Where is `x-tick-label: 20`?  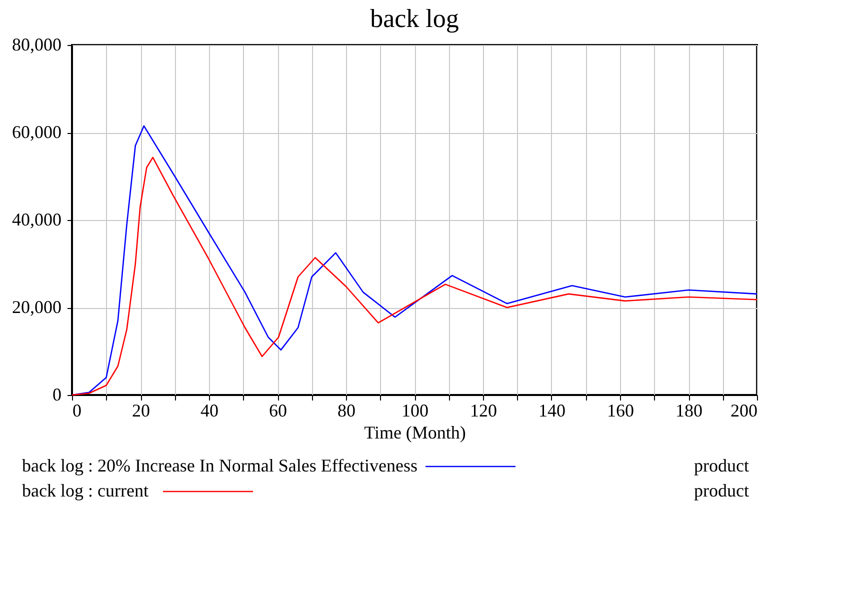
x-tick-label: 20 is located at coordinates (141, 410).